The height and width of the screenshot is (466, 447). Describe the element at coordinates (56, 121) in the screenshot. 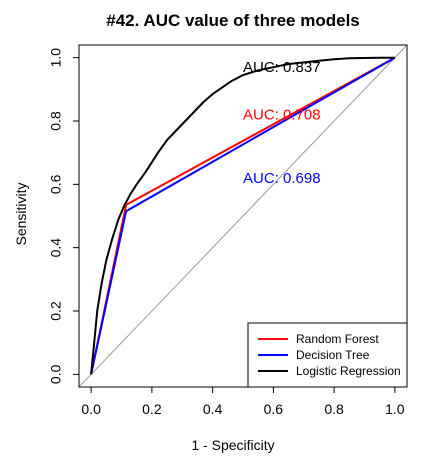

I see `y-tick-label: 0.8` at that location.